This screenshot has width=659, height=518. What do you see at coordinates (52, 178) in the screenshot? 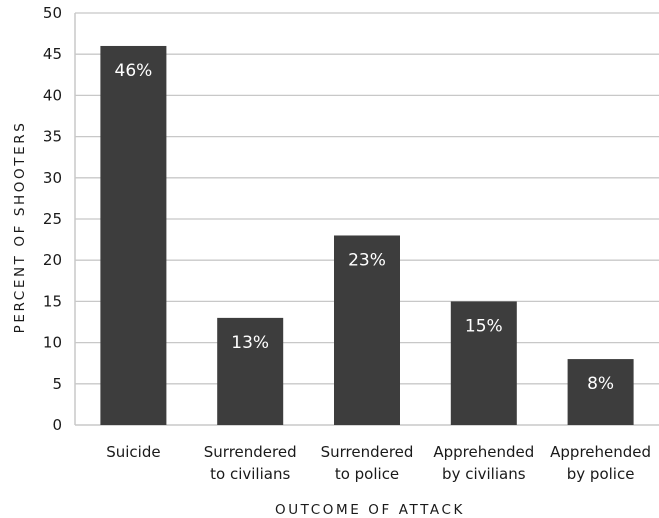
I see `y-tick-label: 30` at bounding box center [52, 178].